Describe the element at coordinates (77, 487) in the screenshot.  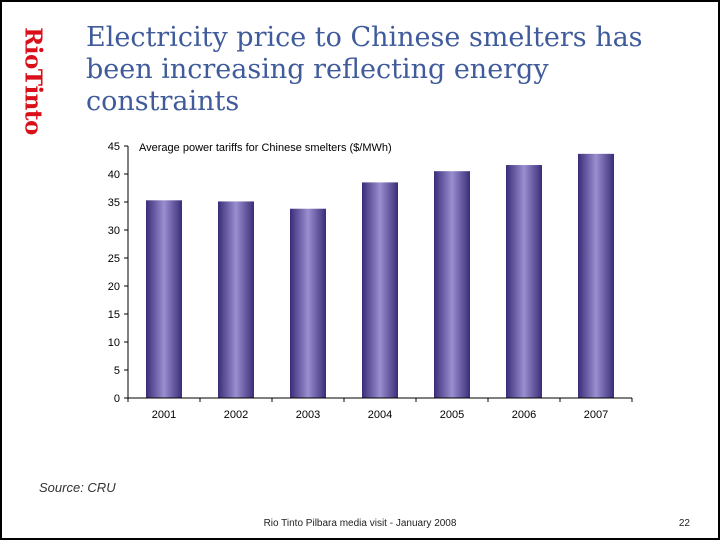
I see `source-note: Source: CRU` at that location.